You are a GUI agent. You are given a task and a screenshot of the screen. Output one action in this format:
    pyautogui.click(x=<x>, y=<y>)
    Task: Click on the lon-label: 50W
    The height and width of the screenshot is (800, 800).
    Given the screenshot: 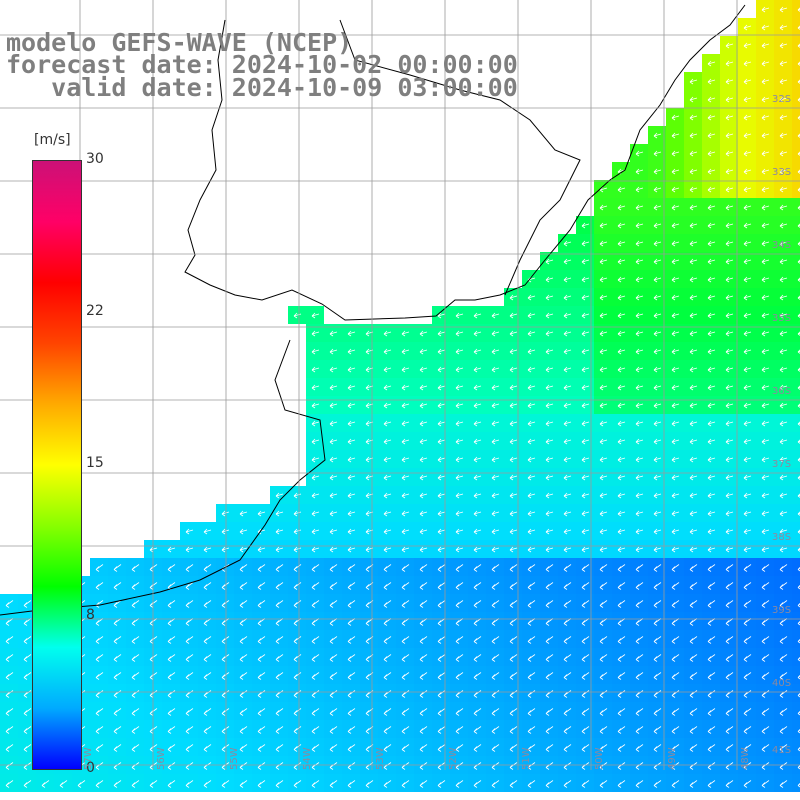 What is the action you would take?
    pyautogui.click(x=599, y=758)
    